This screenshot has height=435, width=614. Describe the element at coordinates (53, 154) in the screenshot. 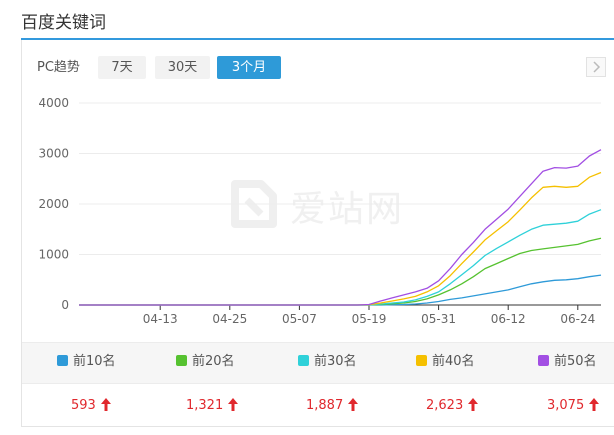

I see `y-tick-label: 3000` at that location.